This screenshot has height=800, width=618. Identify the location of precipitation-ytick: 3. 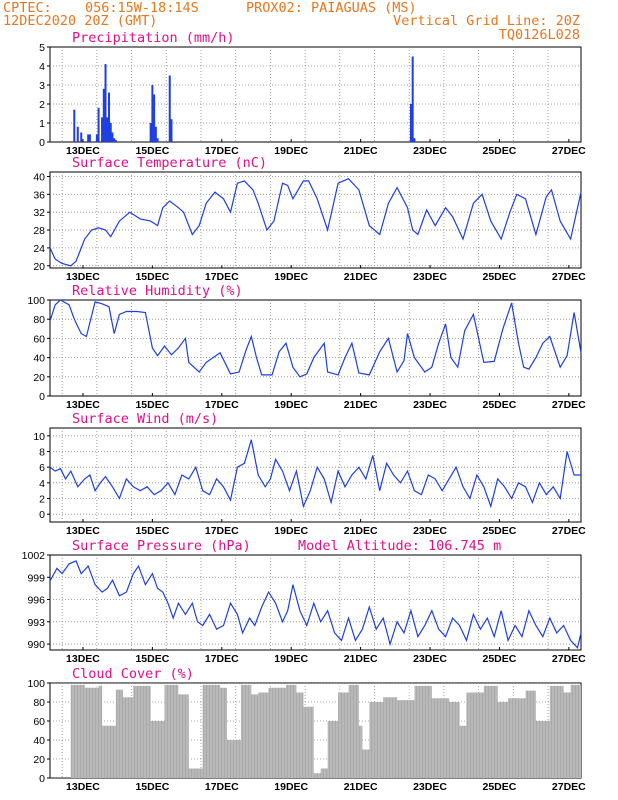
(42, 86).